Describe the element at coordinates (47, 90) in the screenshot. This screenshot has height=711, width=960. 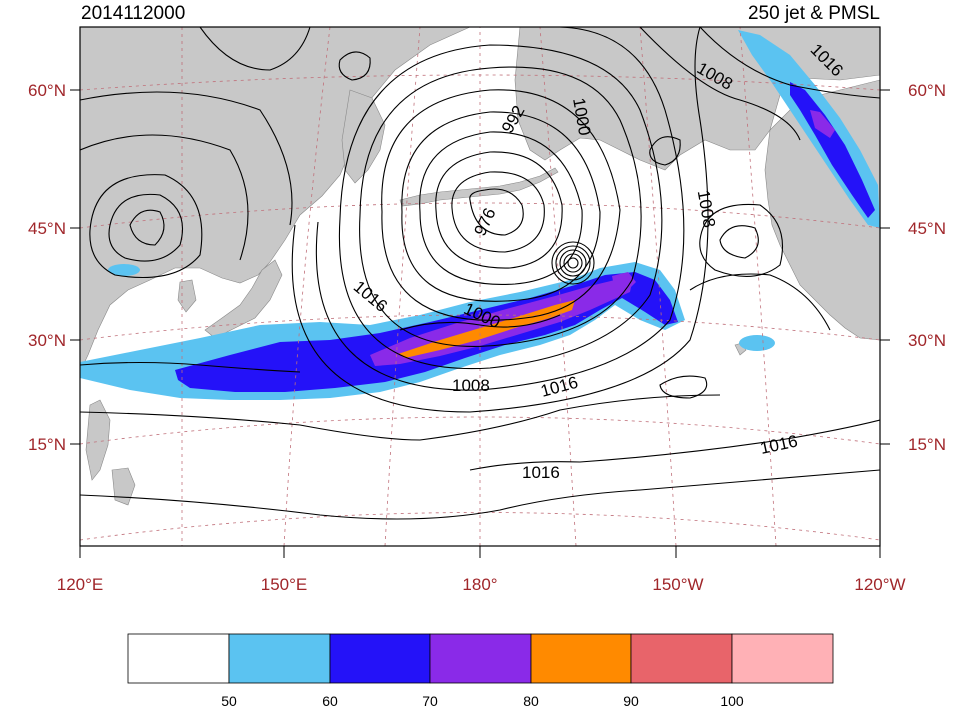
I see `lat-label-left-60: 60°N` at that location.